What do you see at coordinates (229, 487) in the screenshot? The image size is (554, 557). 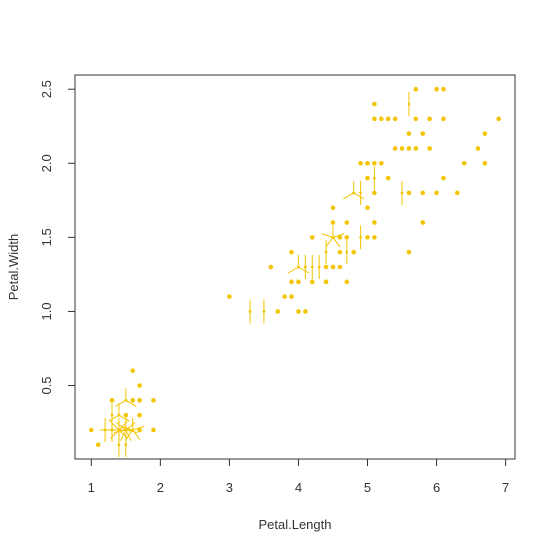 I see `x-tick-label: 3` at bounding box center [229, 487].